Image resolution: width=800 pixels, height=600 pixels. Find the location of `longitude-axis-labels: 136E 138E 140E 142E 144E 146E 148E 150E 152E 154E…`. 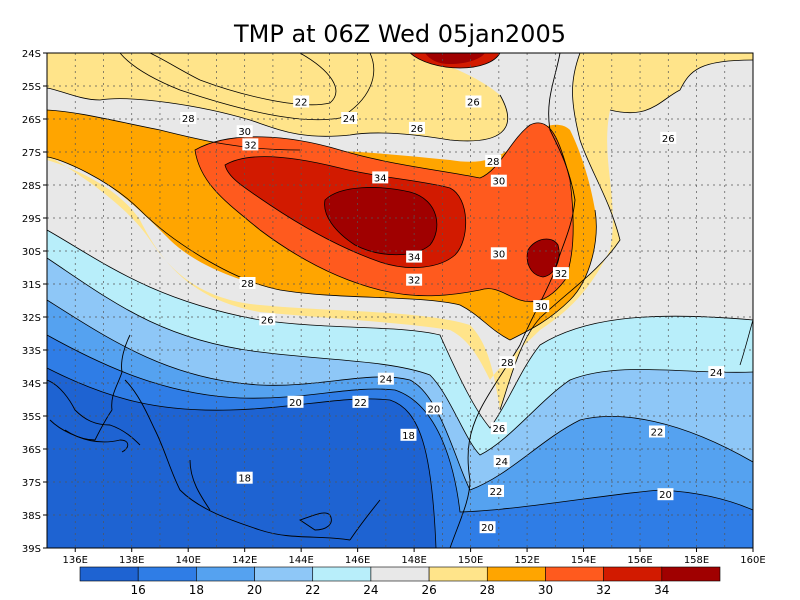

longitude-axis-labels: 136E 138E 140E 142E 144E 146E 148E 150E 152E 154E… is located at coordinates (414, 557).